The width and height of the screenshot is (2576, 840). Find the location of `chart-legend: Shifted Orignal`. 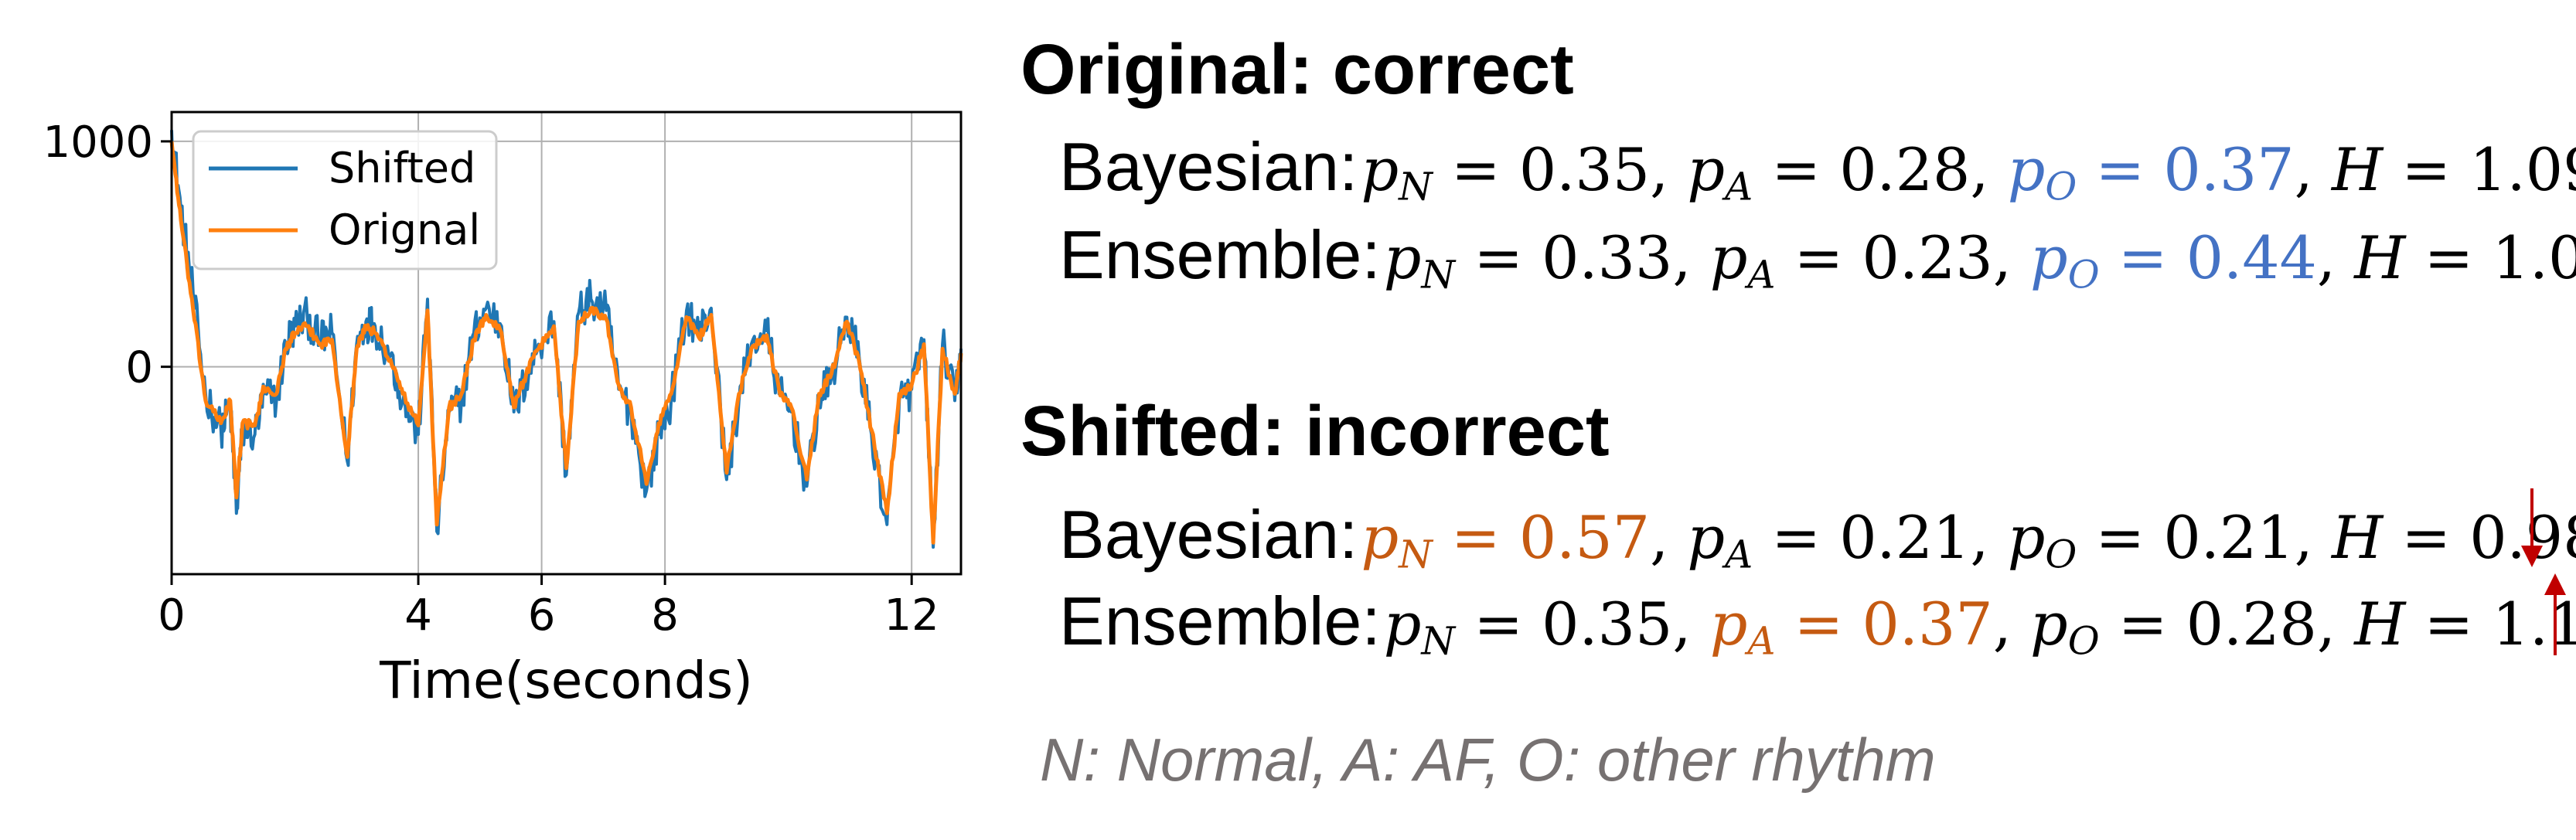

chart-legend: Shifted Orignal is located at coordinates (345, 200).